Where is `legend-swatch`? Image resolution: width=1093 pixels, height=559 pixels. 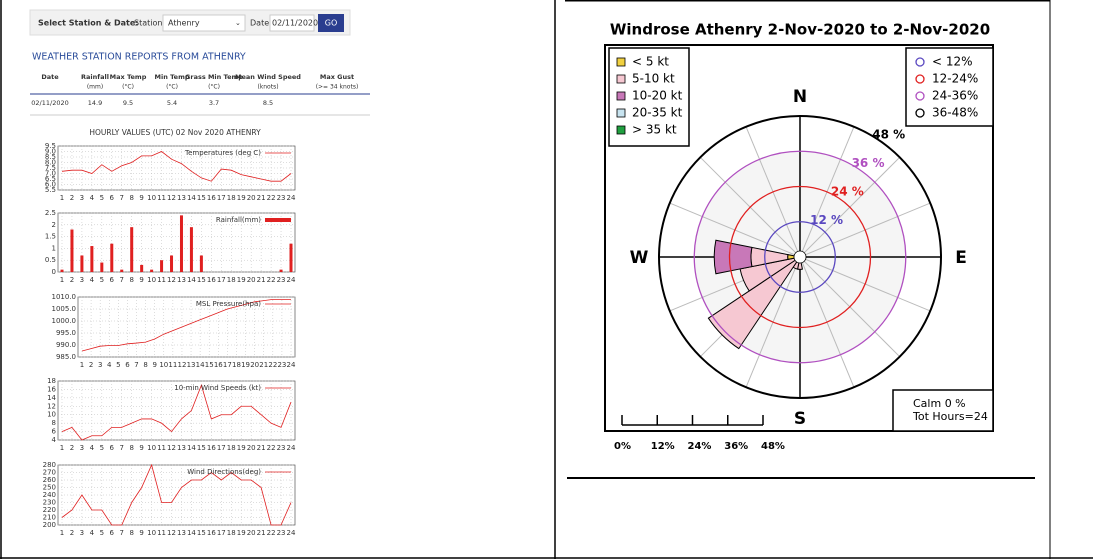
legend-swatch is located at coordinates (278, 220).